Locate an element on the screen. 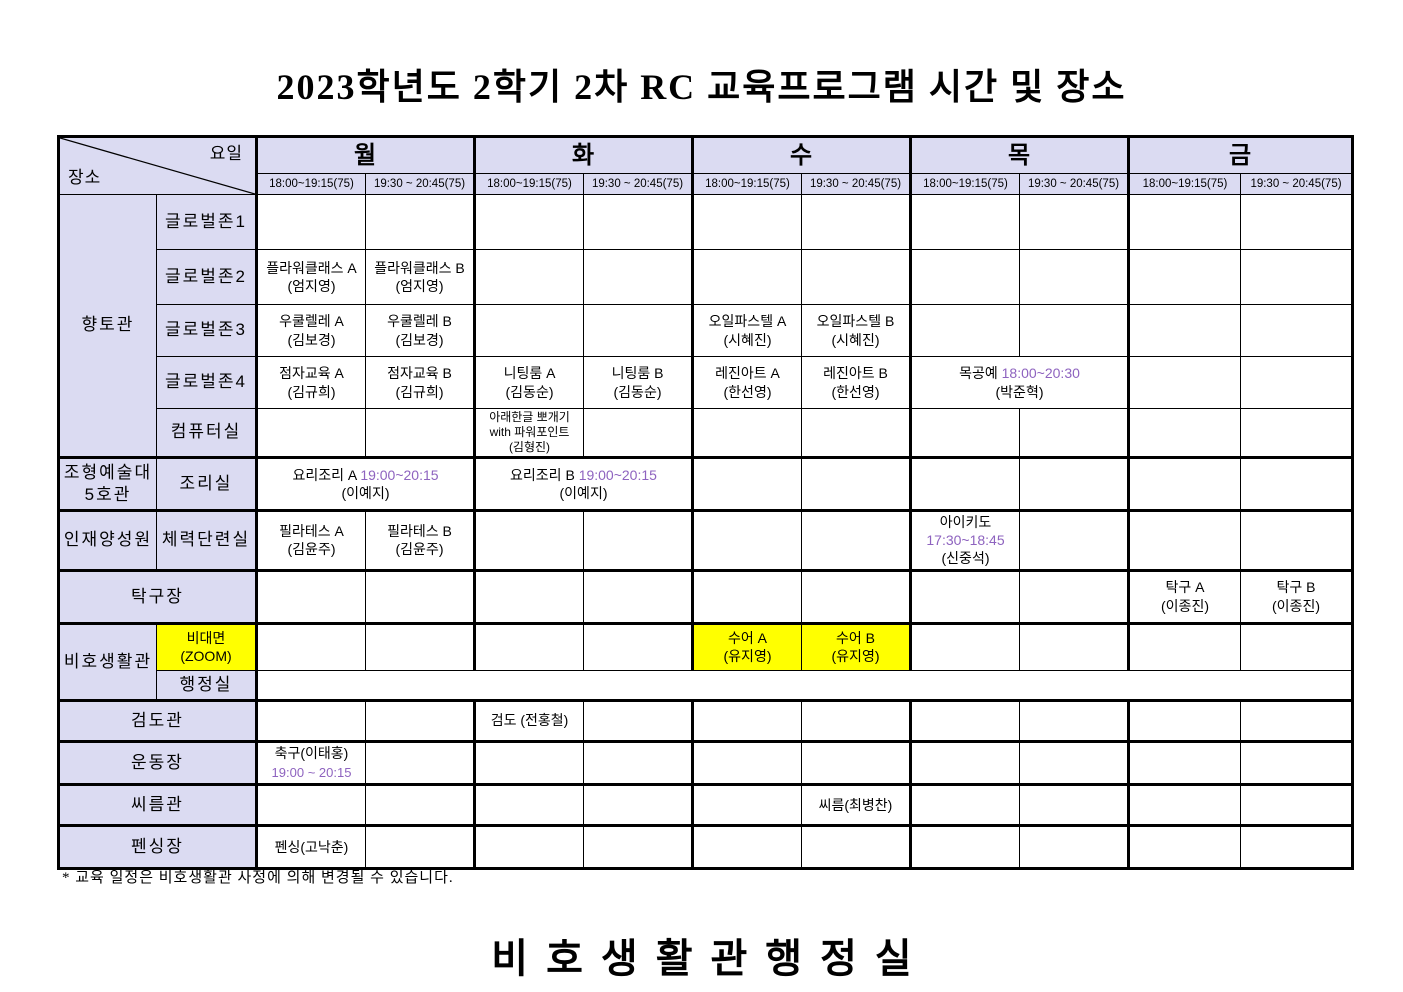 Image resolution: width=1403 pixels, height=992 pixels. aikido-time: 17:30~18:45 is located at coordinates (965, 540).